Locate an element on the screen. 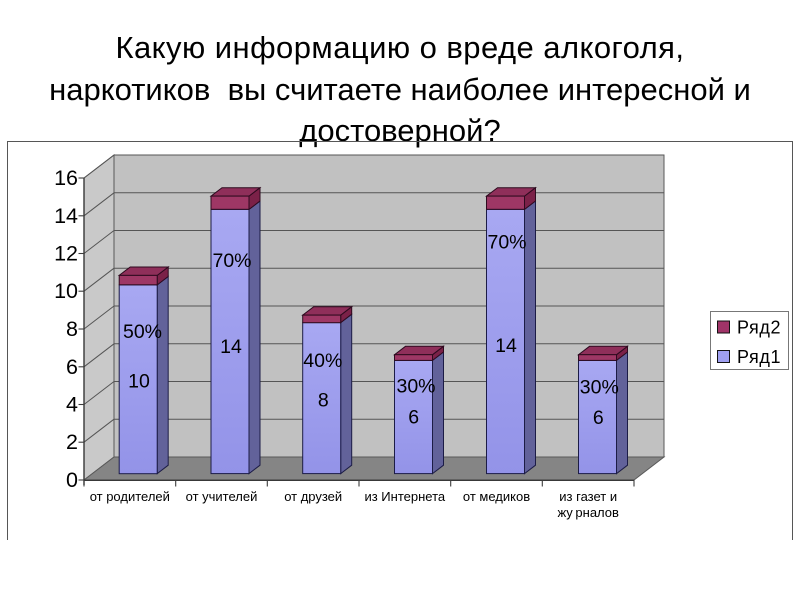  svg-text: Ряд1 is located at coordinates (759, 357).